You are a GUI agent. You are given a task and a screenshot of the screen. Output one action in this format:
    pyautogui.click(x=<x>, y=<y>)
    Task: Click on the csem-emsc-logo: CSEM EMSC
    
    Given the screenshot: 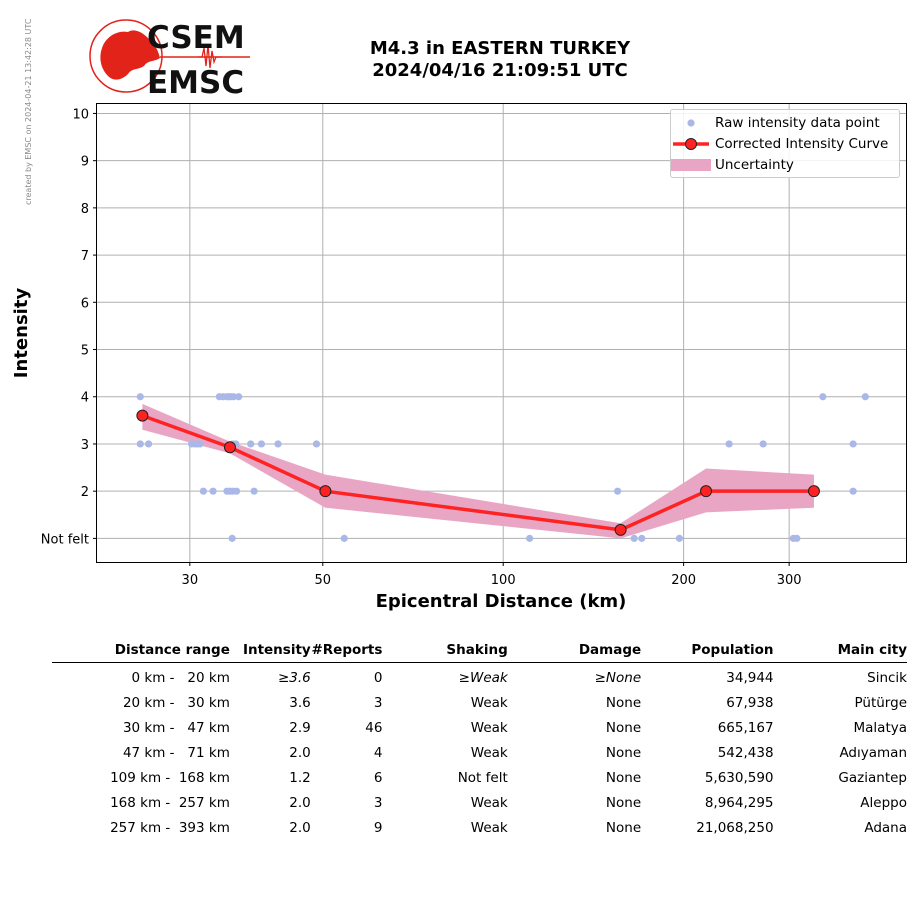 What is the action you would take?
    pyautogui.click(x=169, y=58)
    